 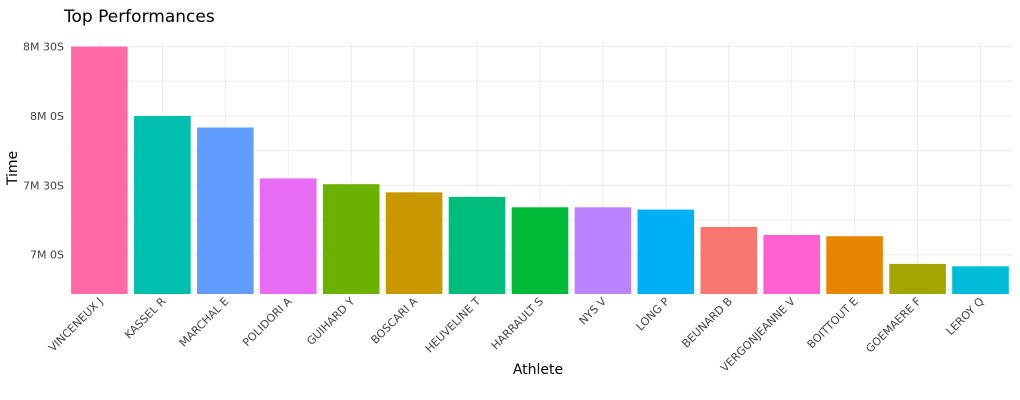 What do you see at coordinates (791, 264) in the screenshot?
I see `bar-vergonjeanne-v` at bounding box center [791, 264].